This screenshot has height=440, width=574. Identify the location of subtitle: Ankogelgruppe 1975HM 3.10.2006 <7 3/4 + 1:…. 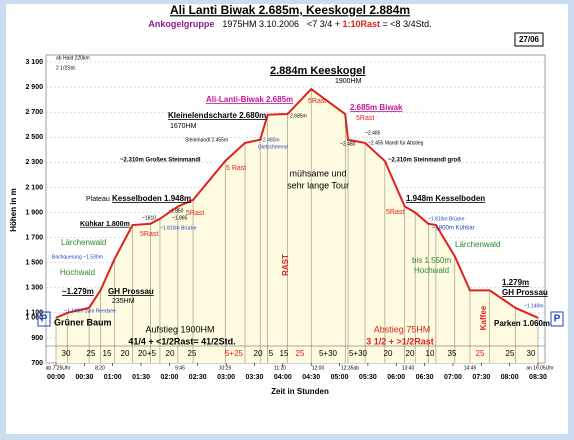
(289, 24).